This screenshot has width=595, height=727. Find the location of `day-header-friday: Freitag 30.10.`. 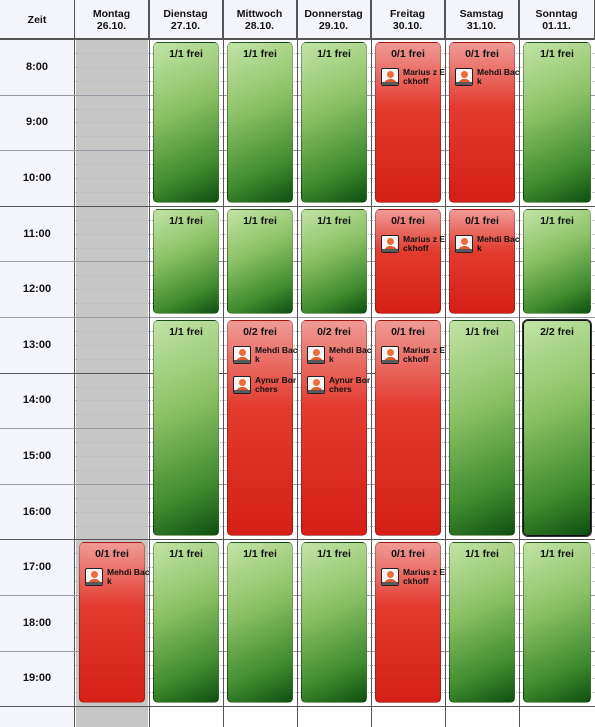

day-header-friday: Freitag 30.10. is located at coordinates (408, 19).